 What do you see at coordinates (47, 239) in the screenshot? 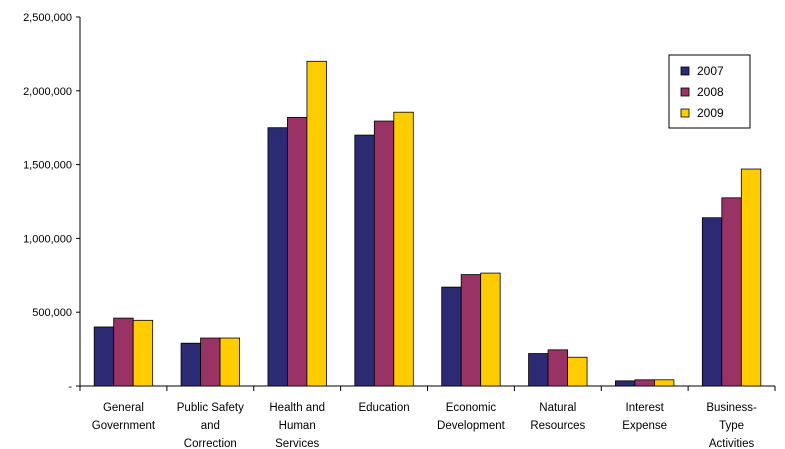
I see `y-tick-label: 1,000,000` at bounding box center [47, 239].